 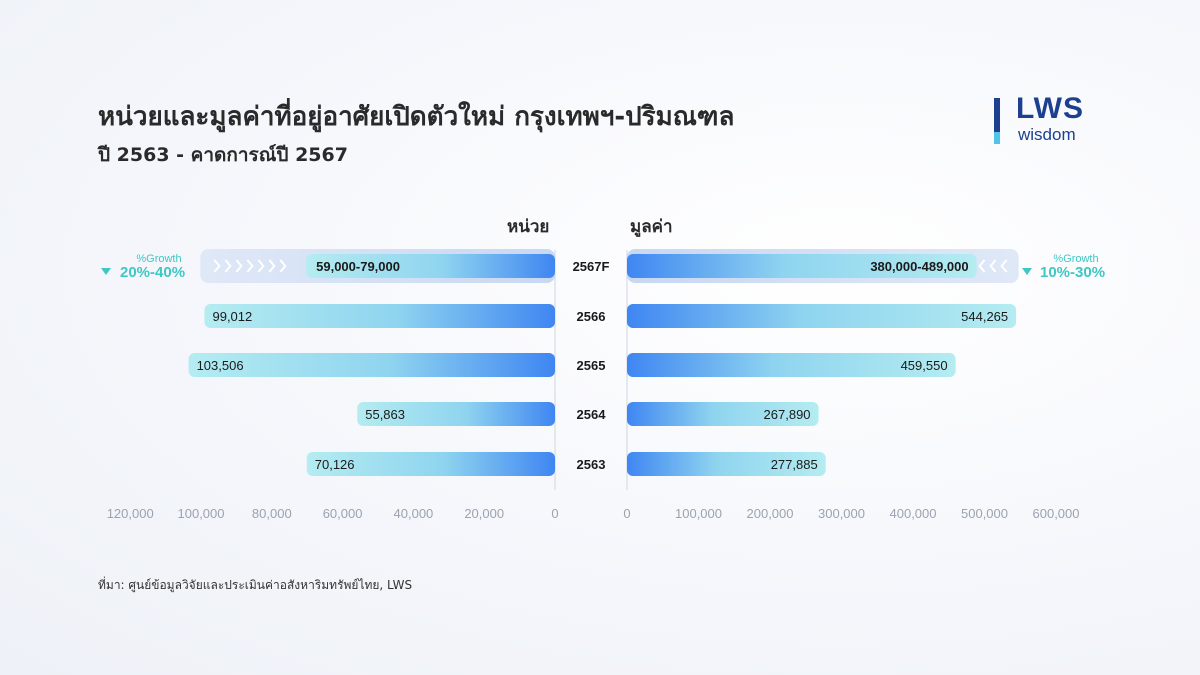 I want to click on value-label-right: 459,550, so click(x=924, y=365).